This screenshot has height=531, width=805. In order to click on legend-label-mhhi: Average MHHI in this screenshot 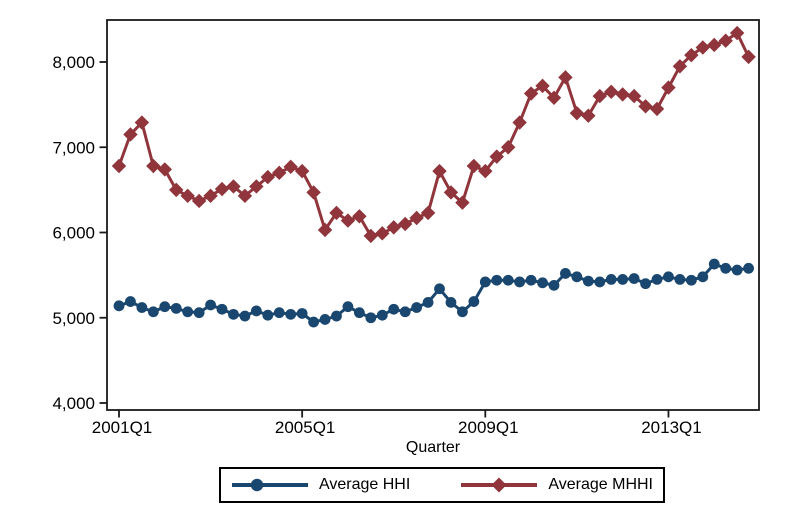, I will do `click(600, 484)`.